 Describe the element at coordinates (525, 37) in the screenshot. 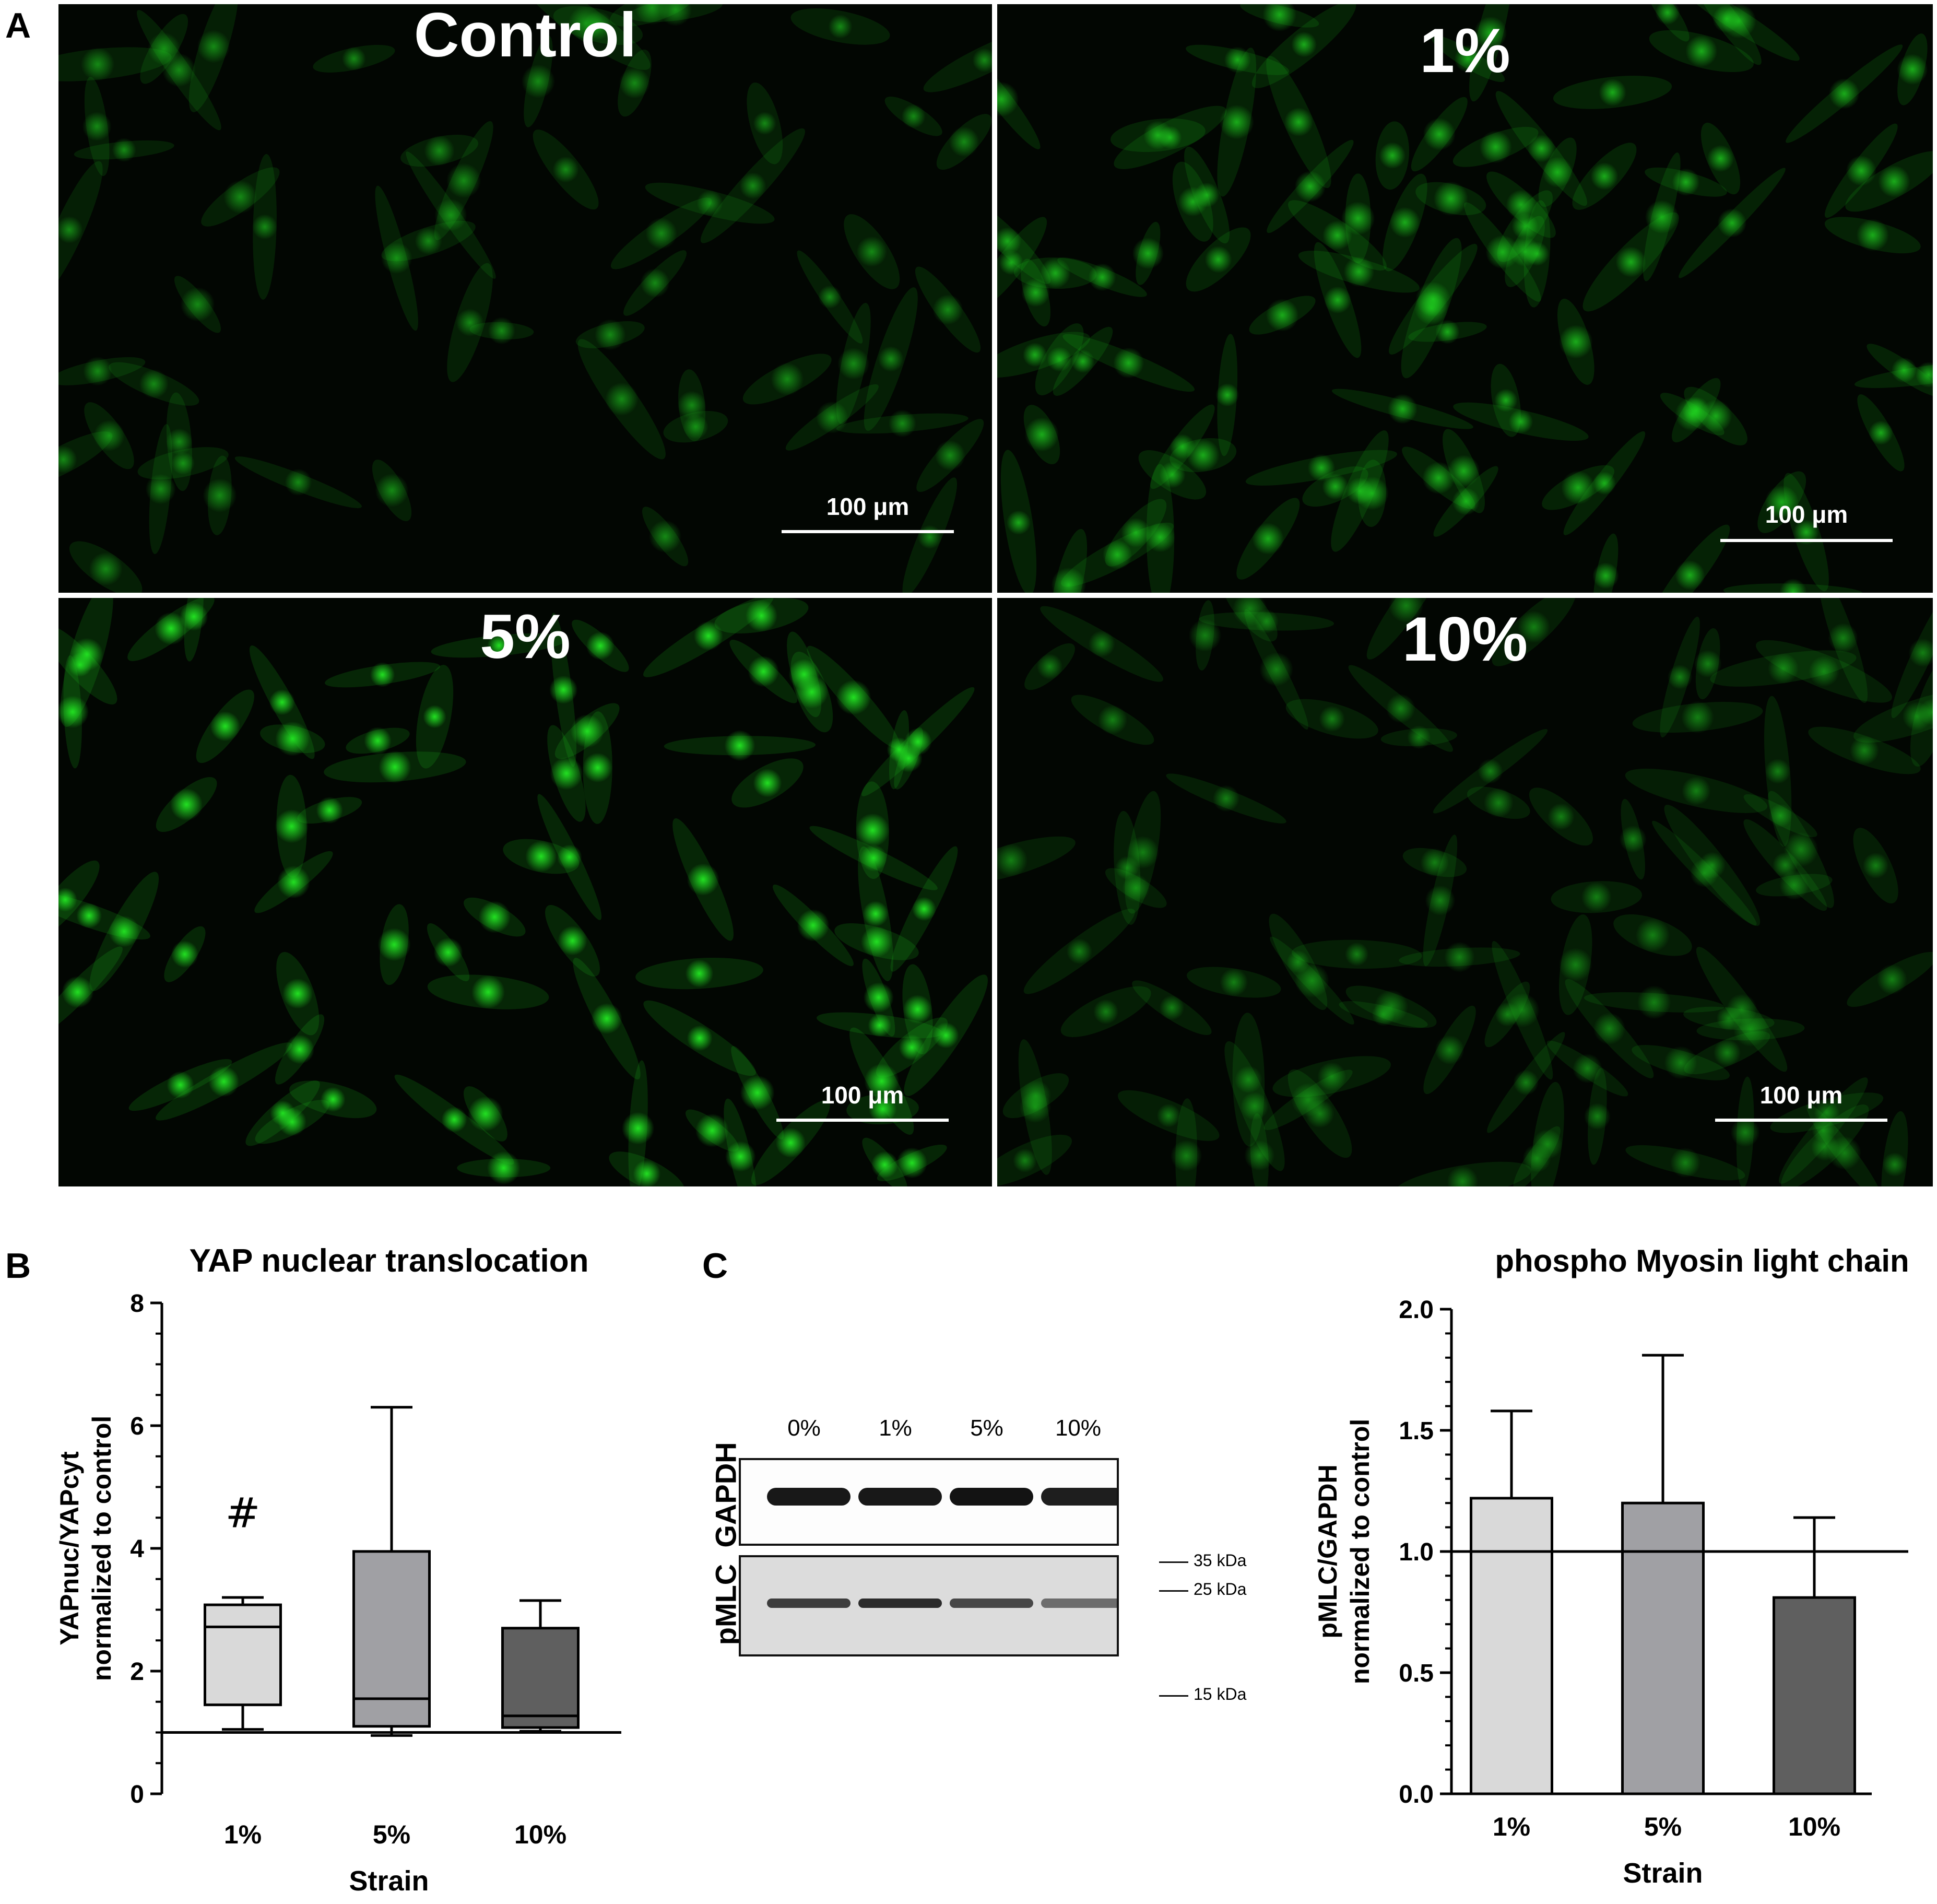

I see `micrograph-label: Control` at that location.